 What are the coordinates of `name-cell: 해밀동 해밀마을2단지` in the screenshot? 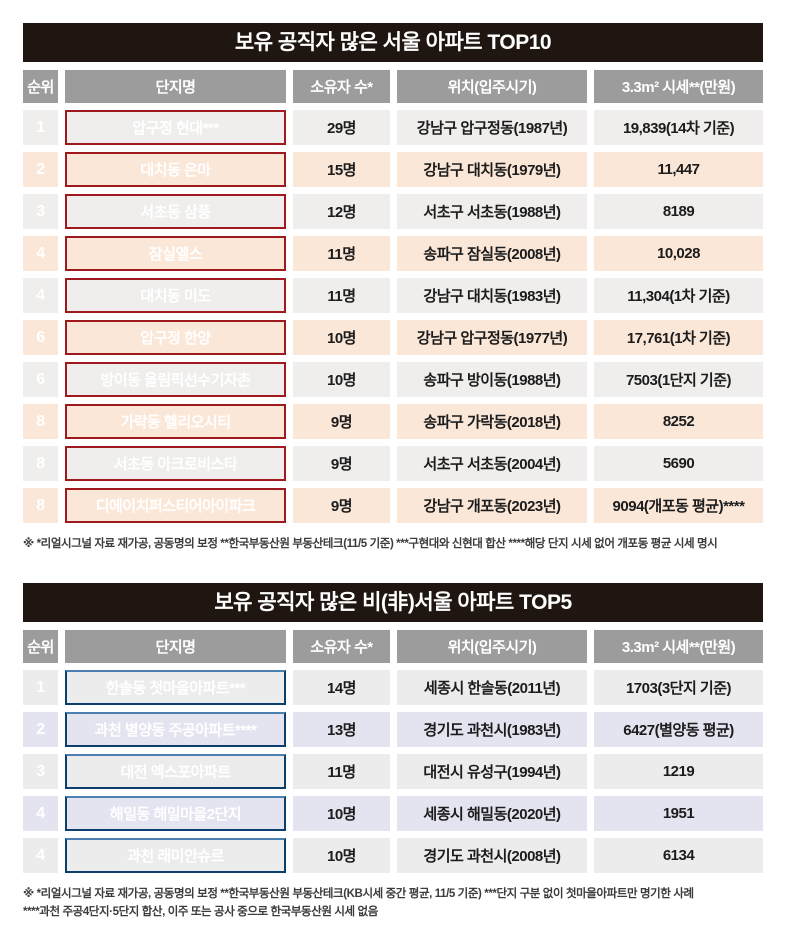 It's located at (175, 814).